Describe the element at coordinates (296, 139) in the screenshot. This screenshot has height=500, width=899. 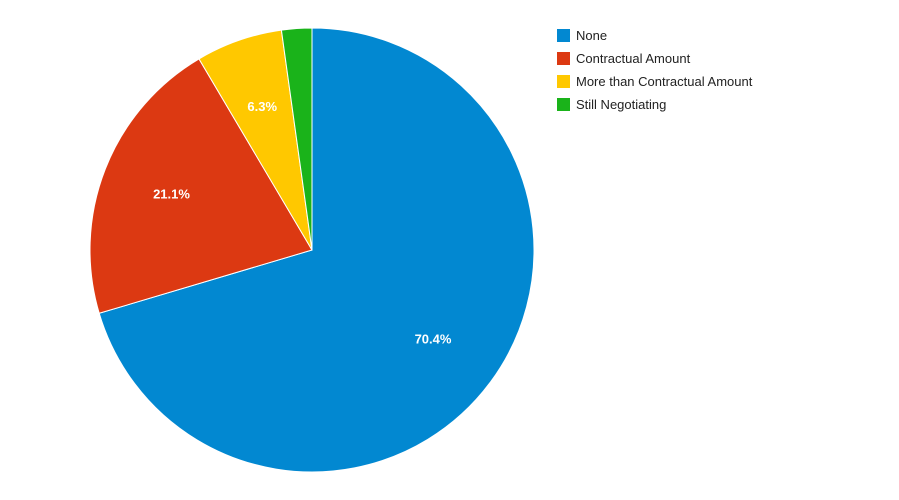
I see `pie-slice-still-negotiating` at that location.